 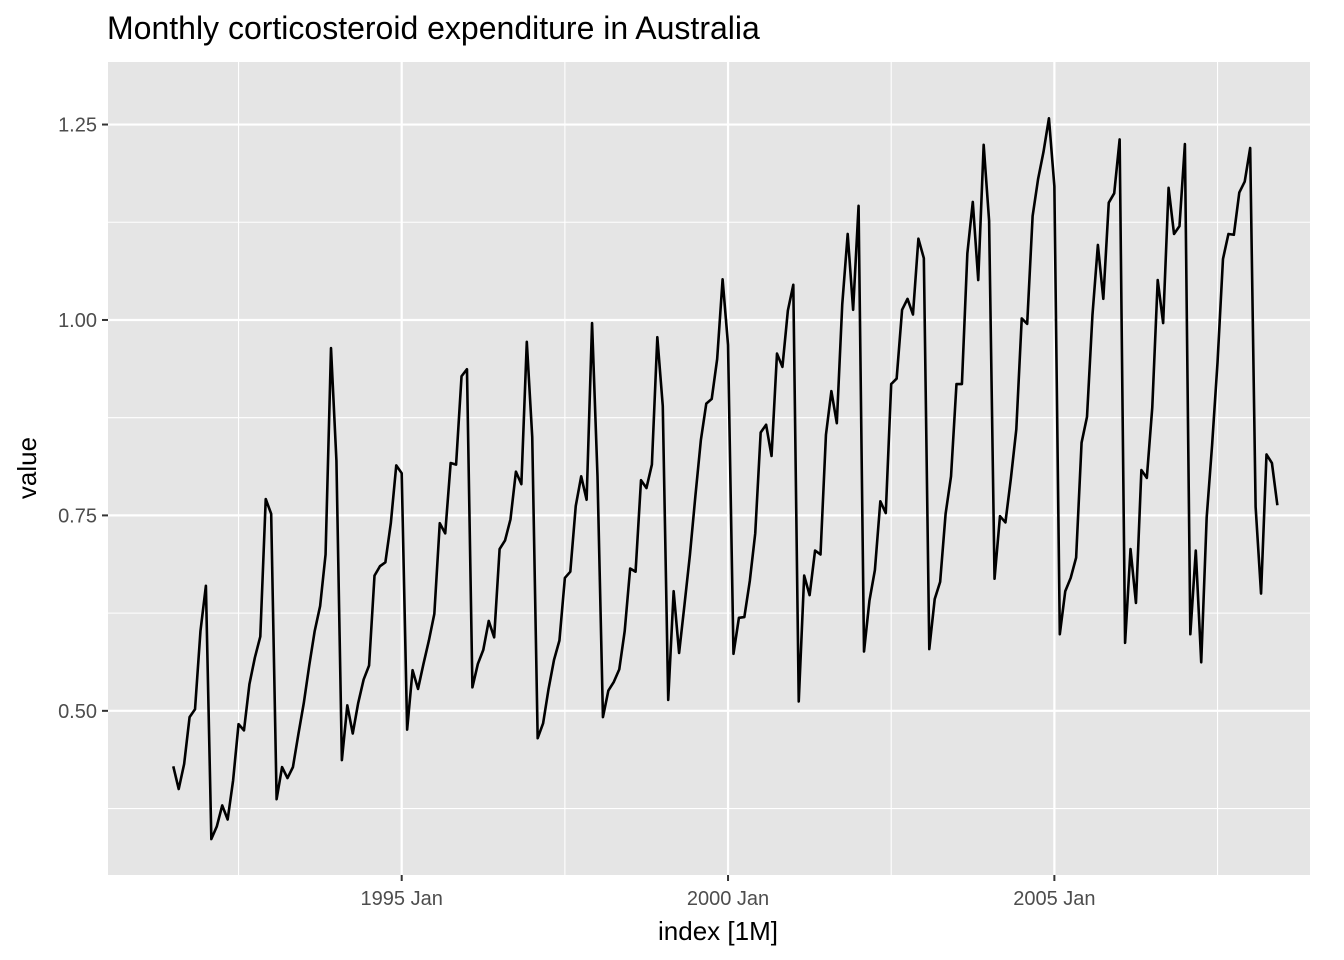 What do you see at coordinates (77, 712) in the screenshot?
I see `y-tick-label: 0.50` at bounding box center [77, 712].